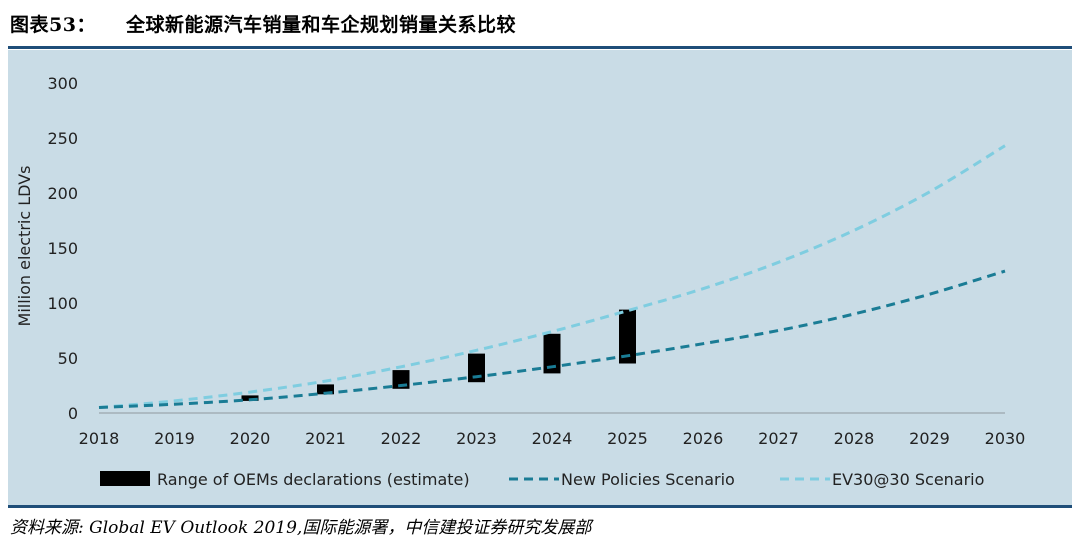  What do you see at coordinates (174, 438) in the screenshot?
I see `x-tick-label: 2019` at bounding box center [174, 438].